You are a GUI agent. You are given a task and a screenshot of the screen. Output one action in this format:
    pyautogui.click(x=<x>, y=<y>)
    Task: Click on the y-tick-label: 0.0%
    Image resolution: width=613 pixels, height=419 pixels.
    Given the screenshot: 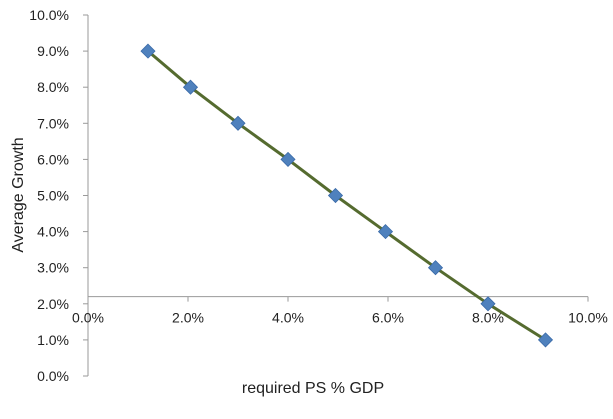 What is the action you would take?
    pyautogui.click(x=53, y=376)
    